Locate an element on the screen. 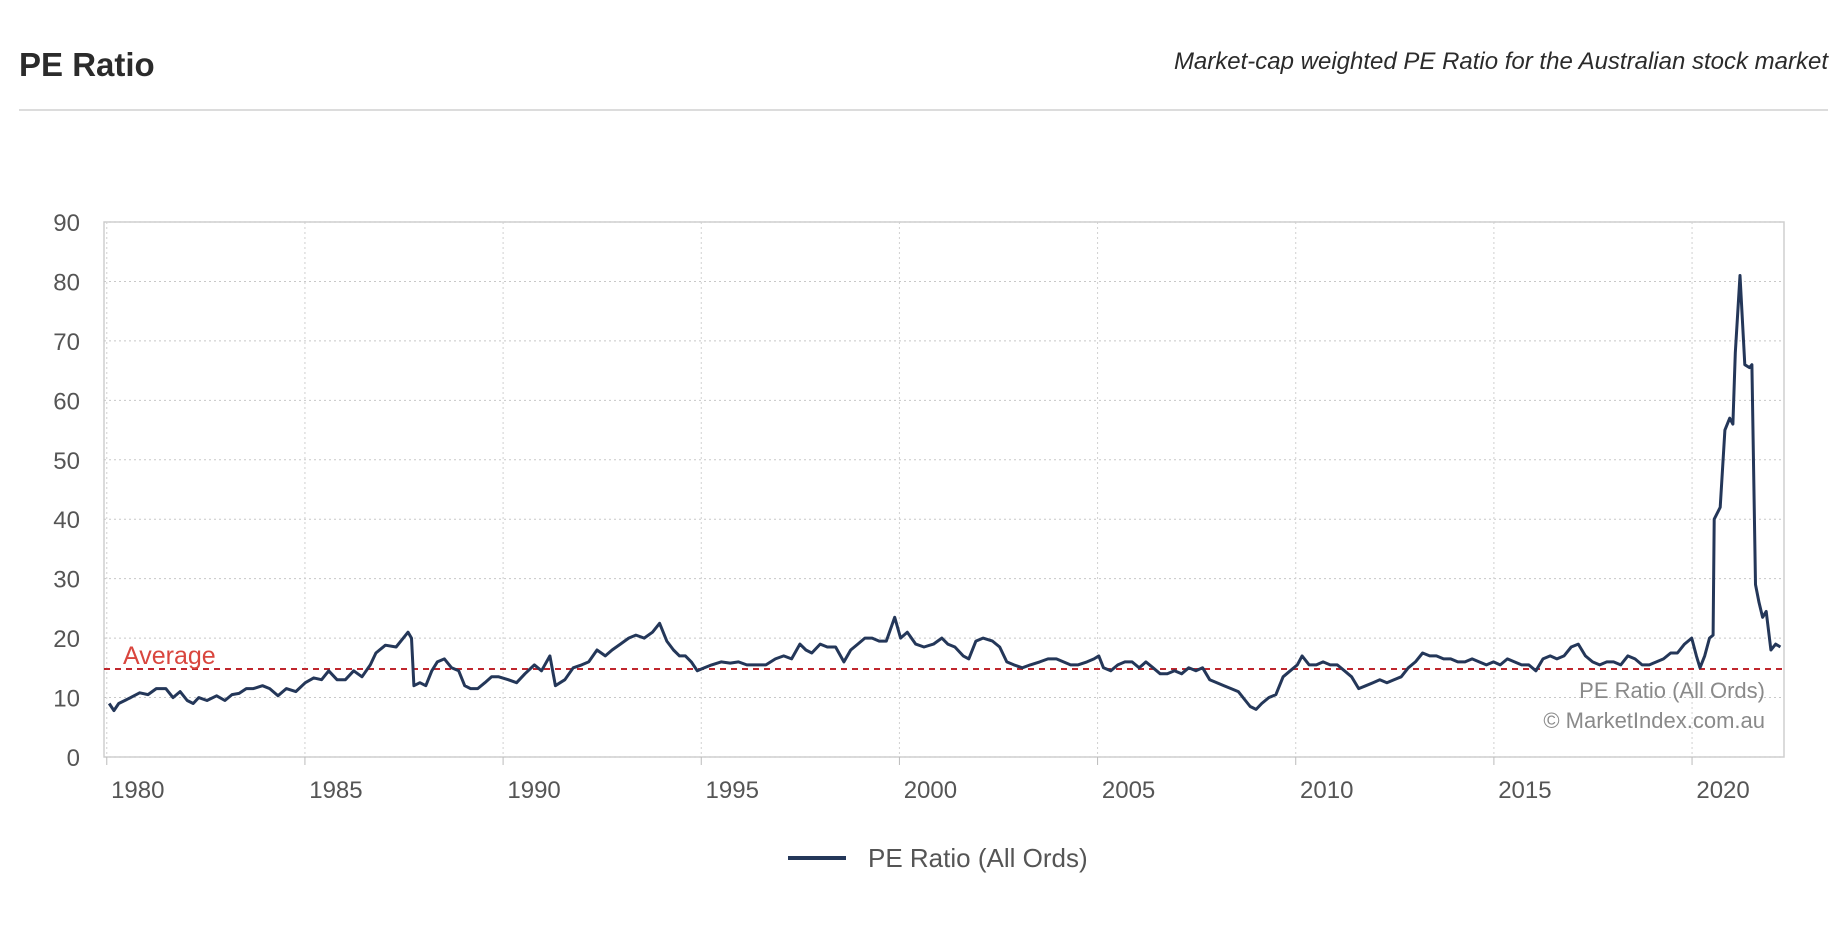 This screenshot has height=930, width=1846. y-tick-label: 30 is located at coordinates (66, 580).